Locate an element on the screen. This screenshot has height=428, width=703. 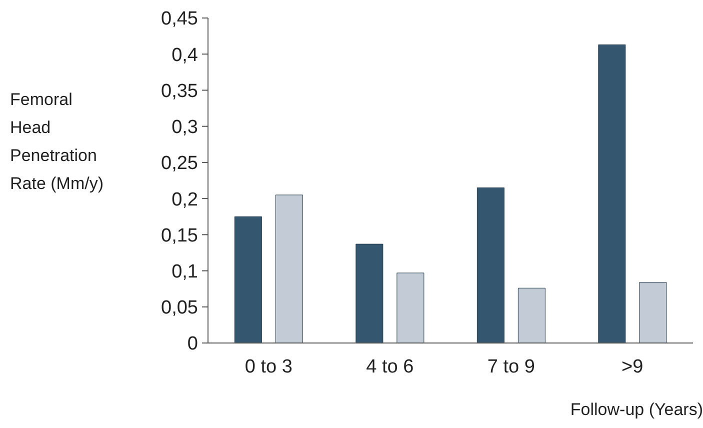
y-tick-label: 0,05 is located at coordinates (179, 308).